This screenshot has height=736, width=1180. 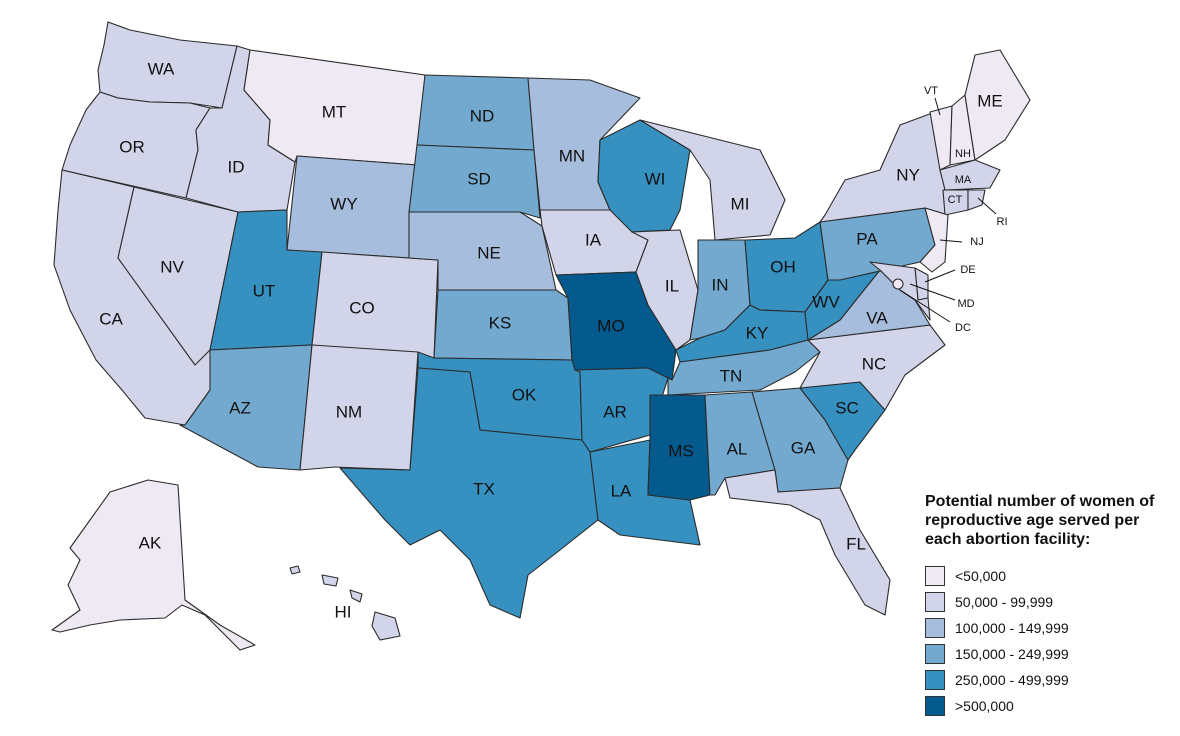 I want to click on state-nj, so click(x=934, y=240).